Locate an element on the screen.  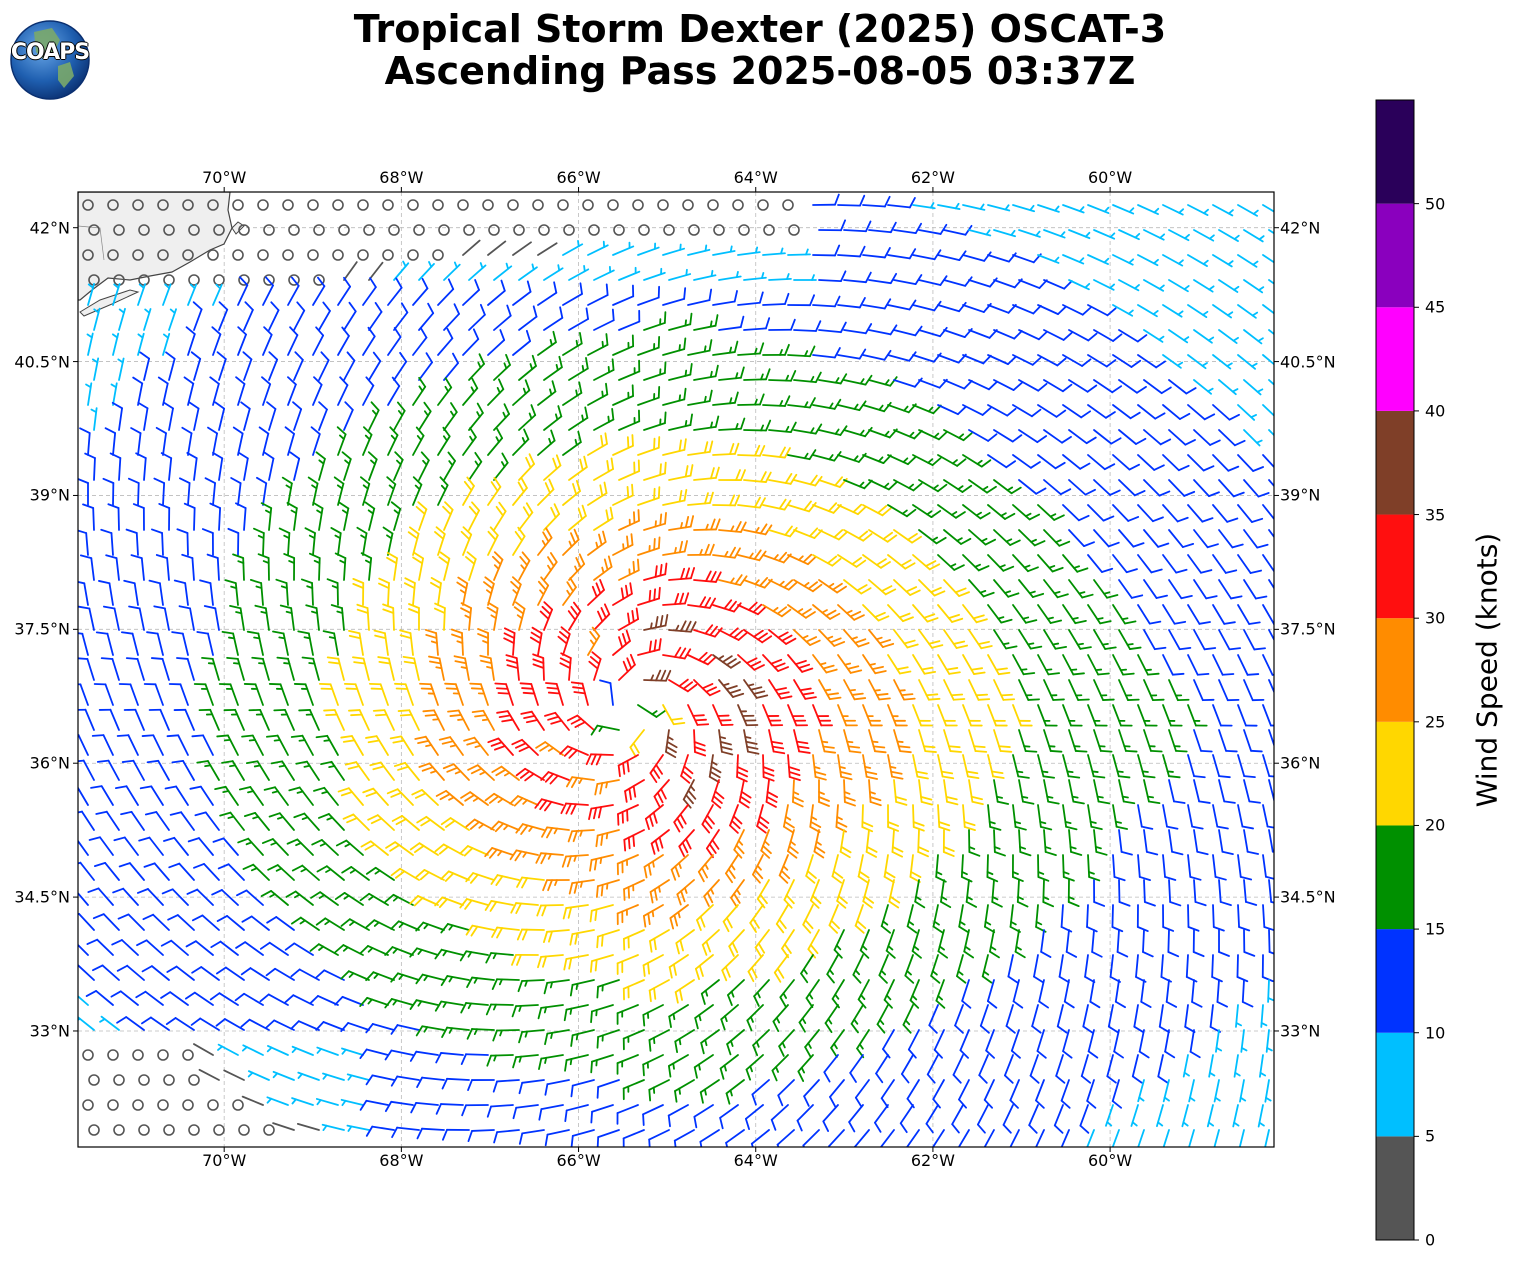
calm-circle is located at coordinates (388, 205).